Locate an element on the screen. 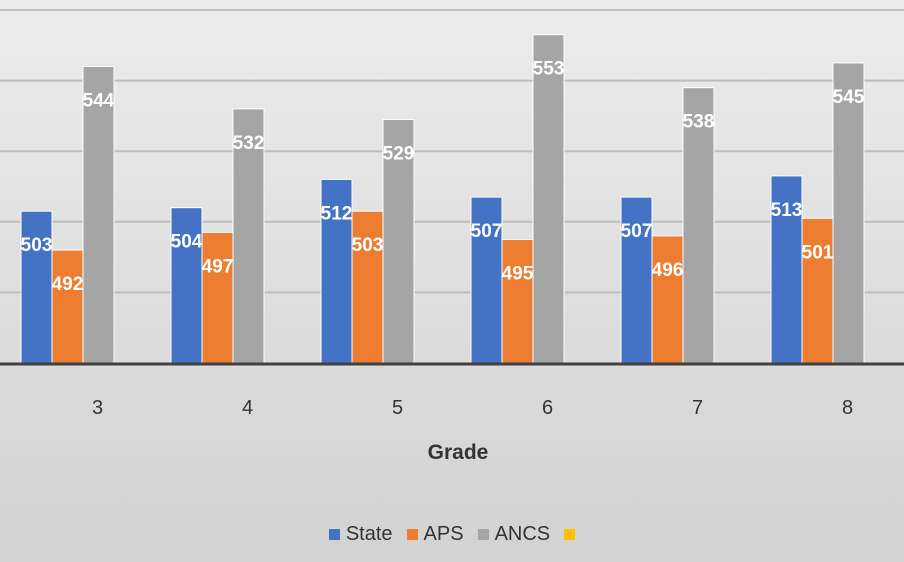 Image resolution: width=904 pixels, height=562 pixels. legend-label: APS is located at coordinates (443, 534).